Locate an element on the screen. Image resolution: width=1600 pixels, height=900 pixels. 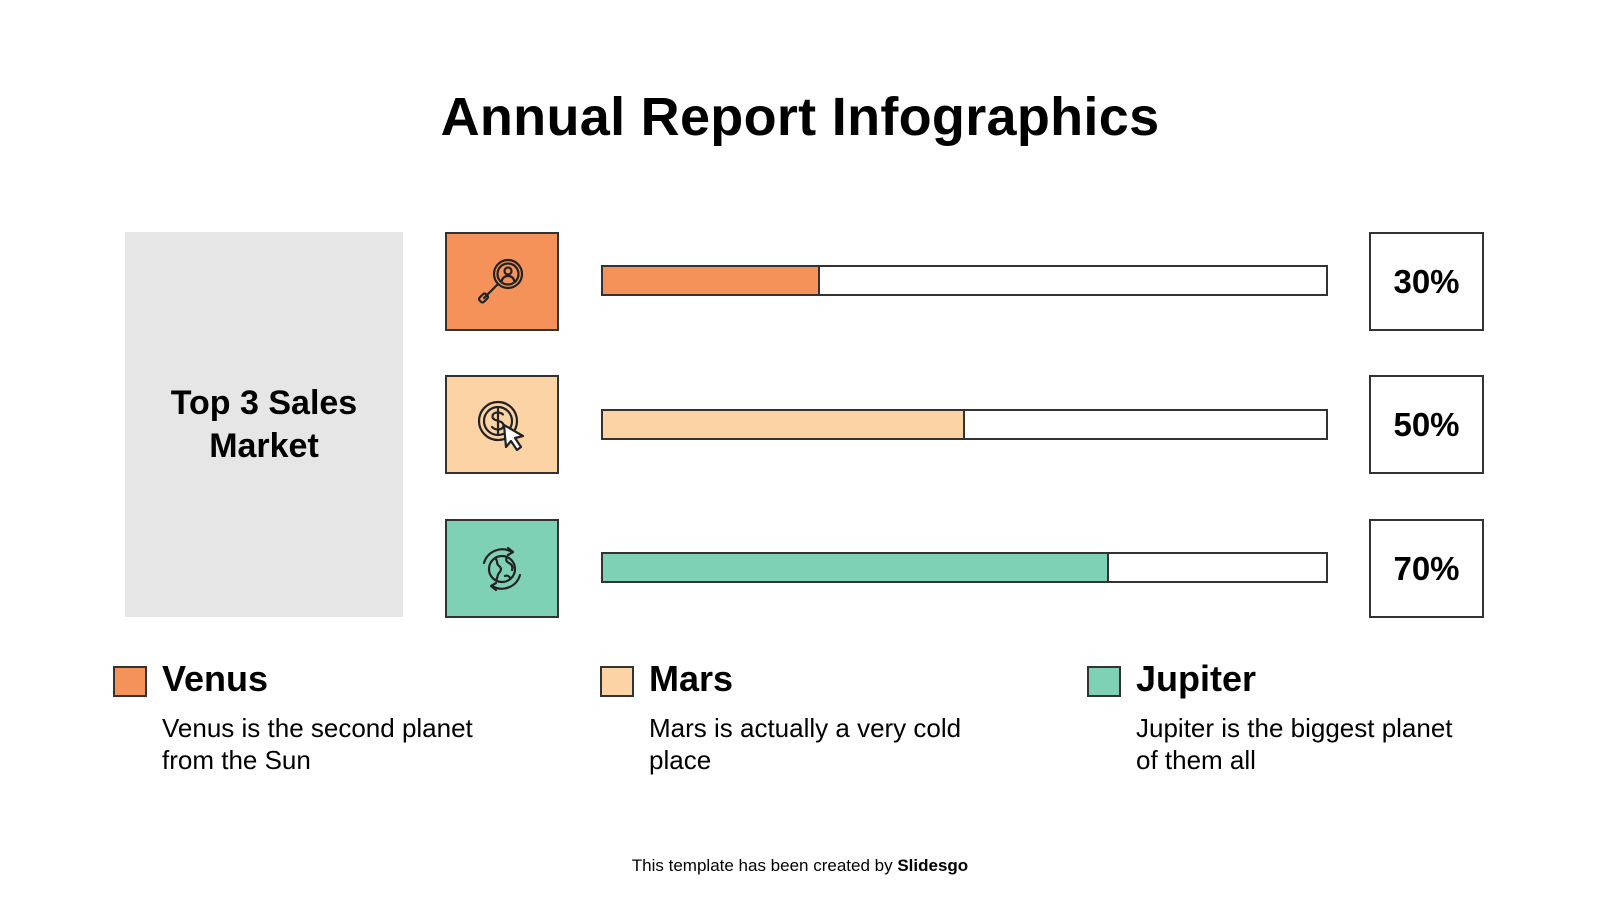
row-3-percent: 70% is located at coordinates (1426, 568).